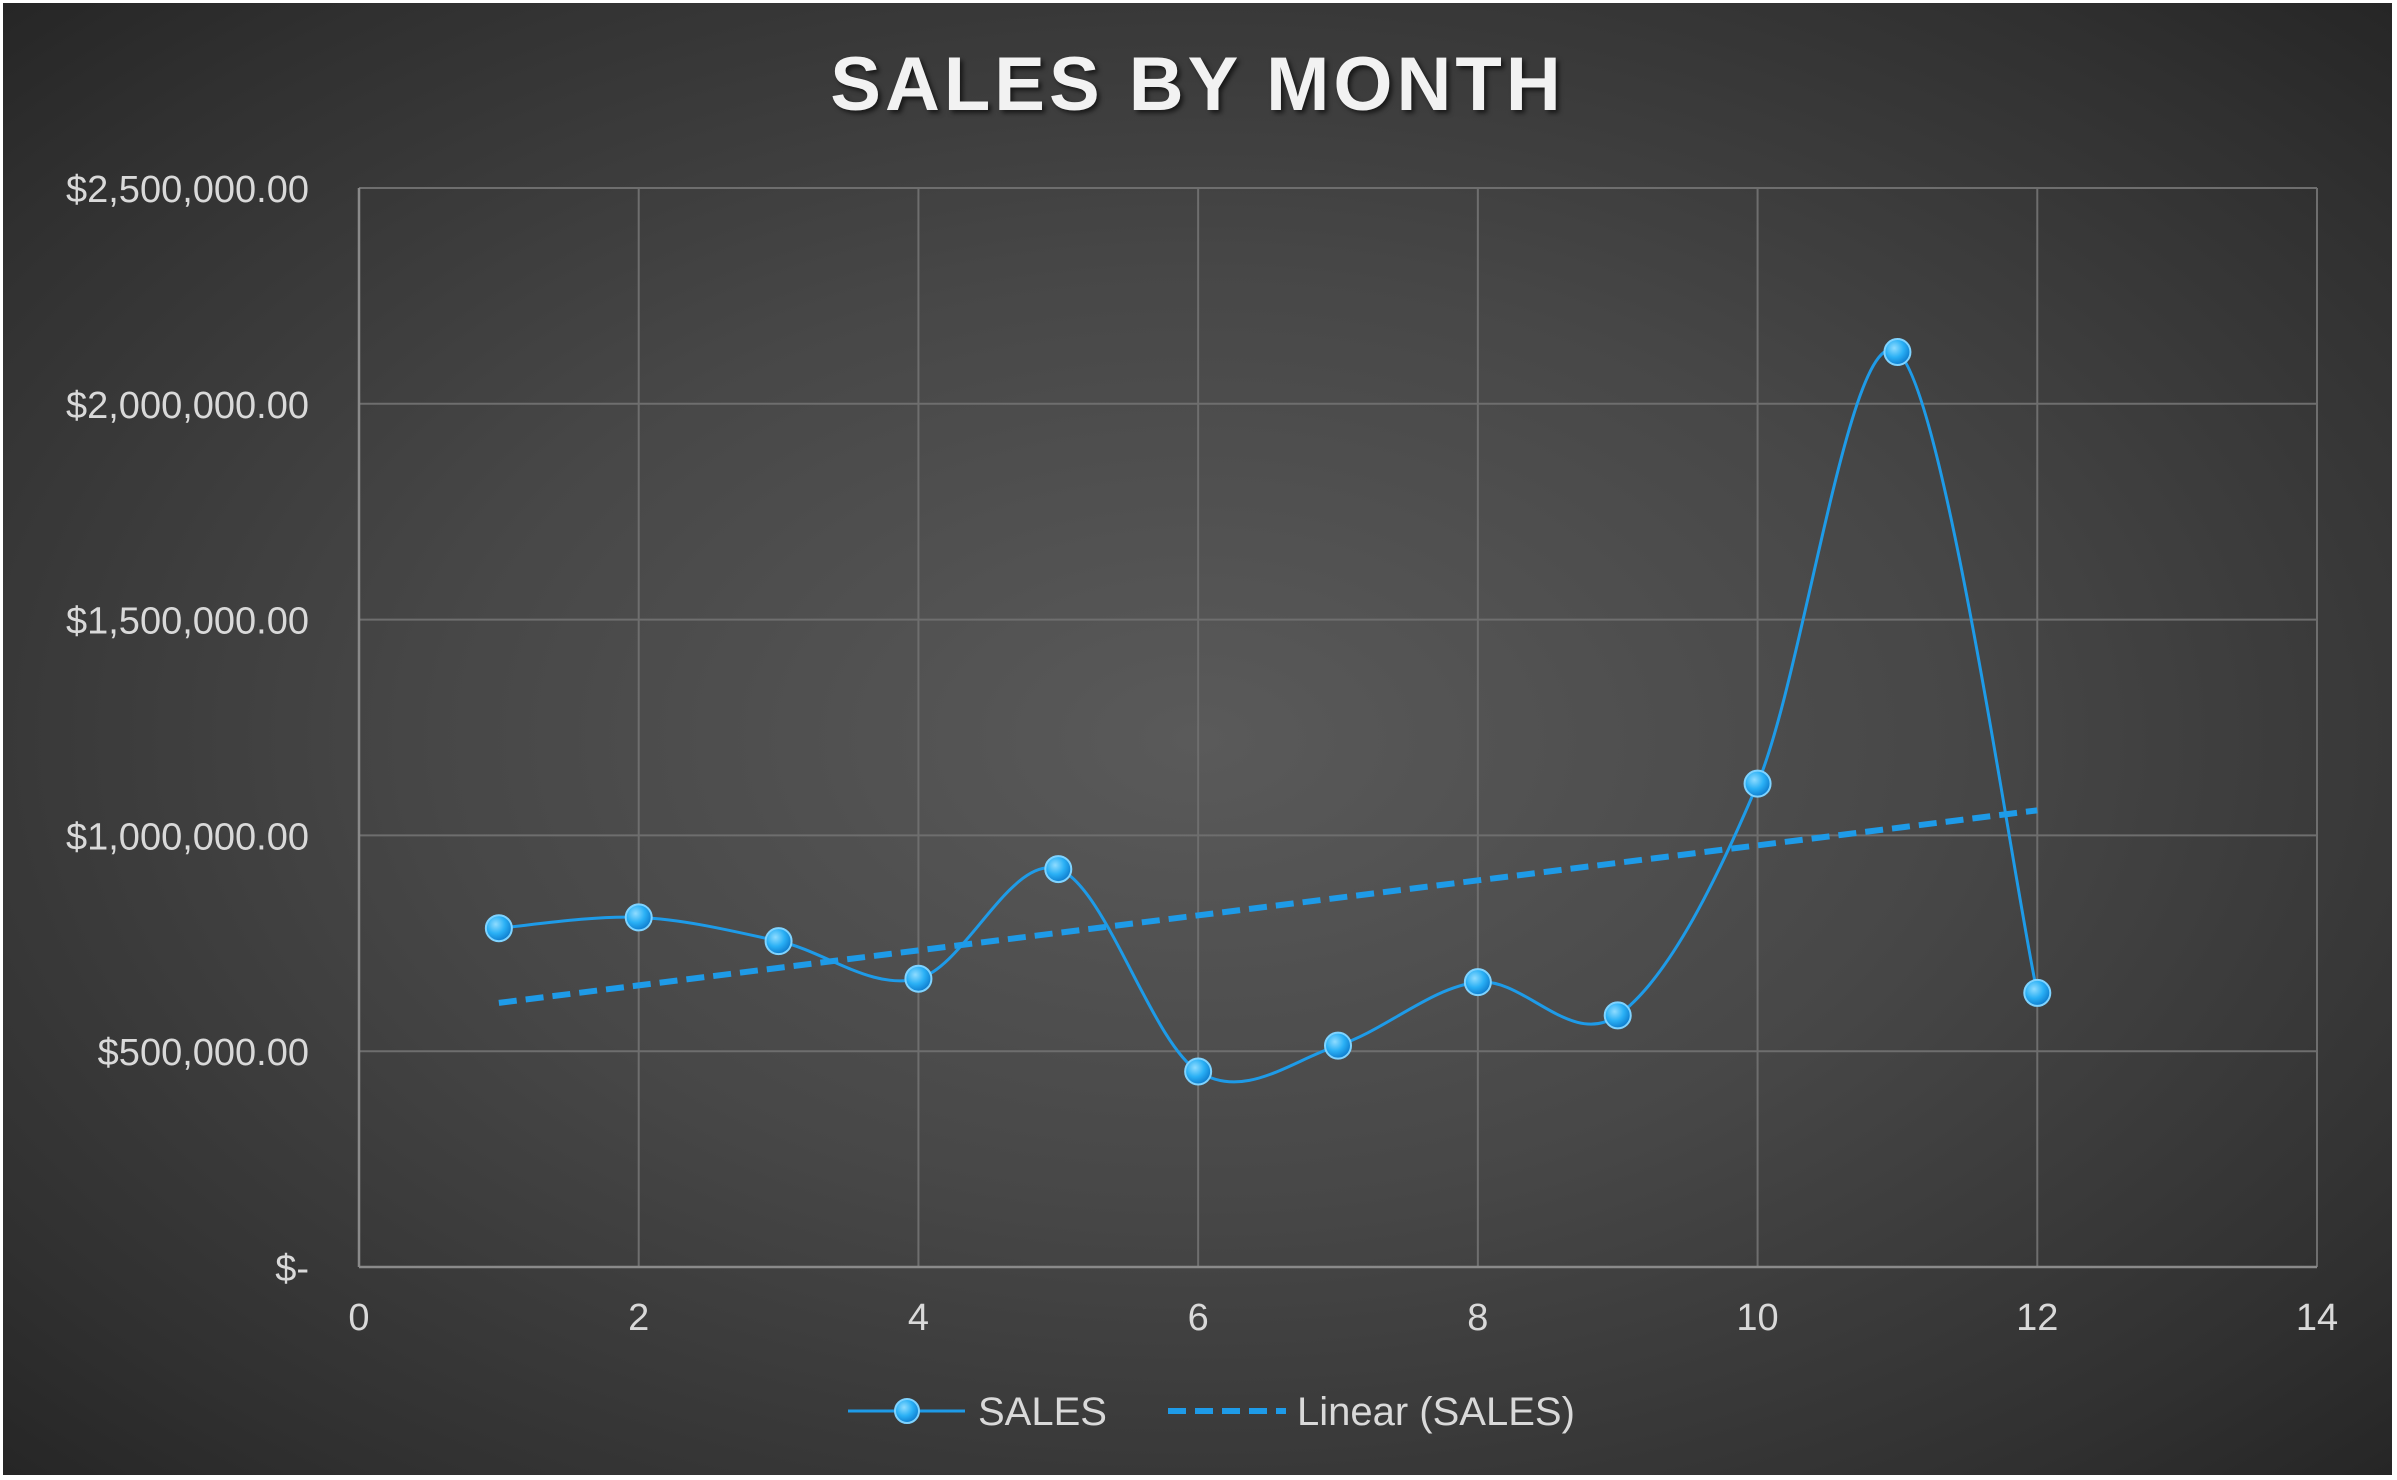 Image resolution: width=2397 pixels, height=1480 pixels. I want to click on trendline, so click(1268, 906).